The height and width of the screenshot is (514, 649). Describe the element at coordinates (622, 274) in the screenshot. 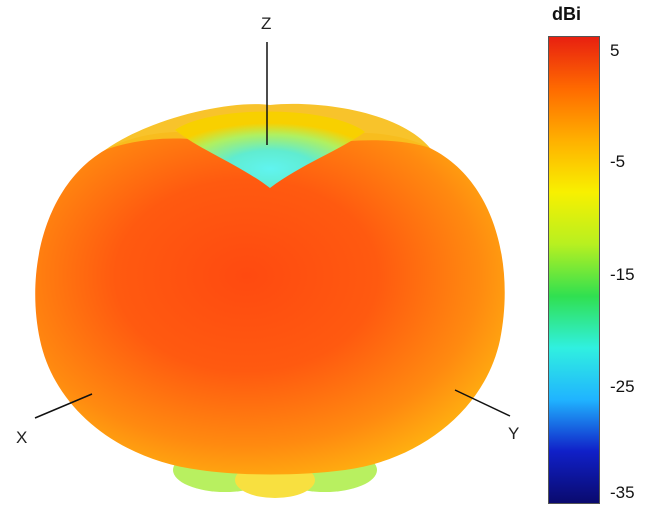

I see `colorbar-tick: -15` at that location.